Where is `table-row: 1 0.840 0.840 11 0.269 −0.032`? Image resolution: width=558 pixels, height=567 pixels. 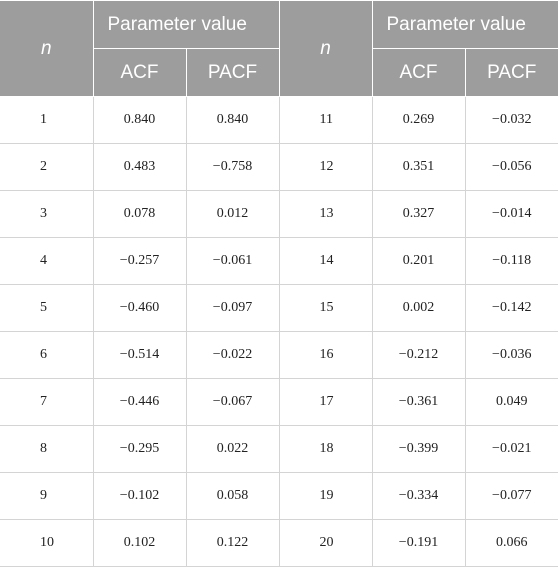 table-row: 1 0.840 0.840 11 0.269 −0.032 is located at coordinates (279, 120).